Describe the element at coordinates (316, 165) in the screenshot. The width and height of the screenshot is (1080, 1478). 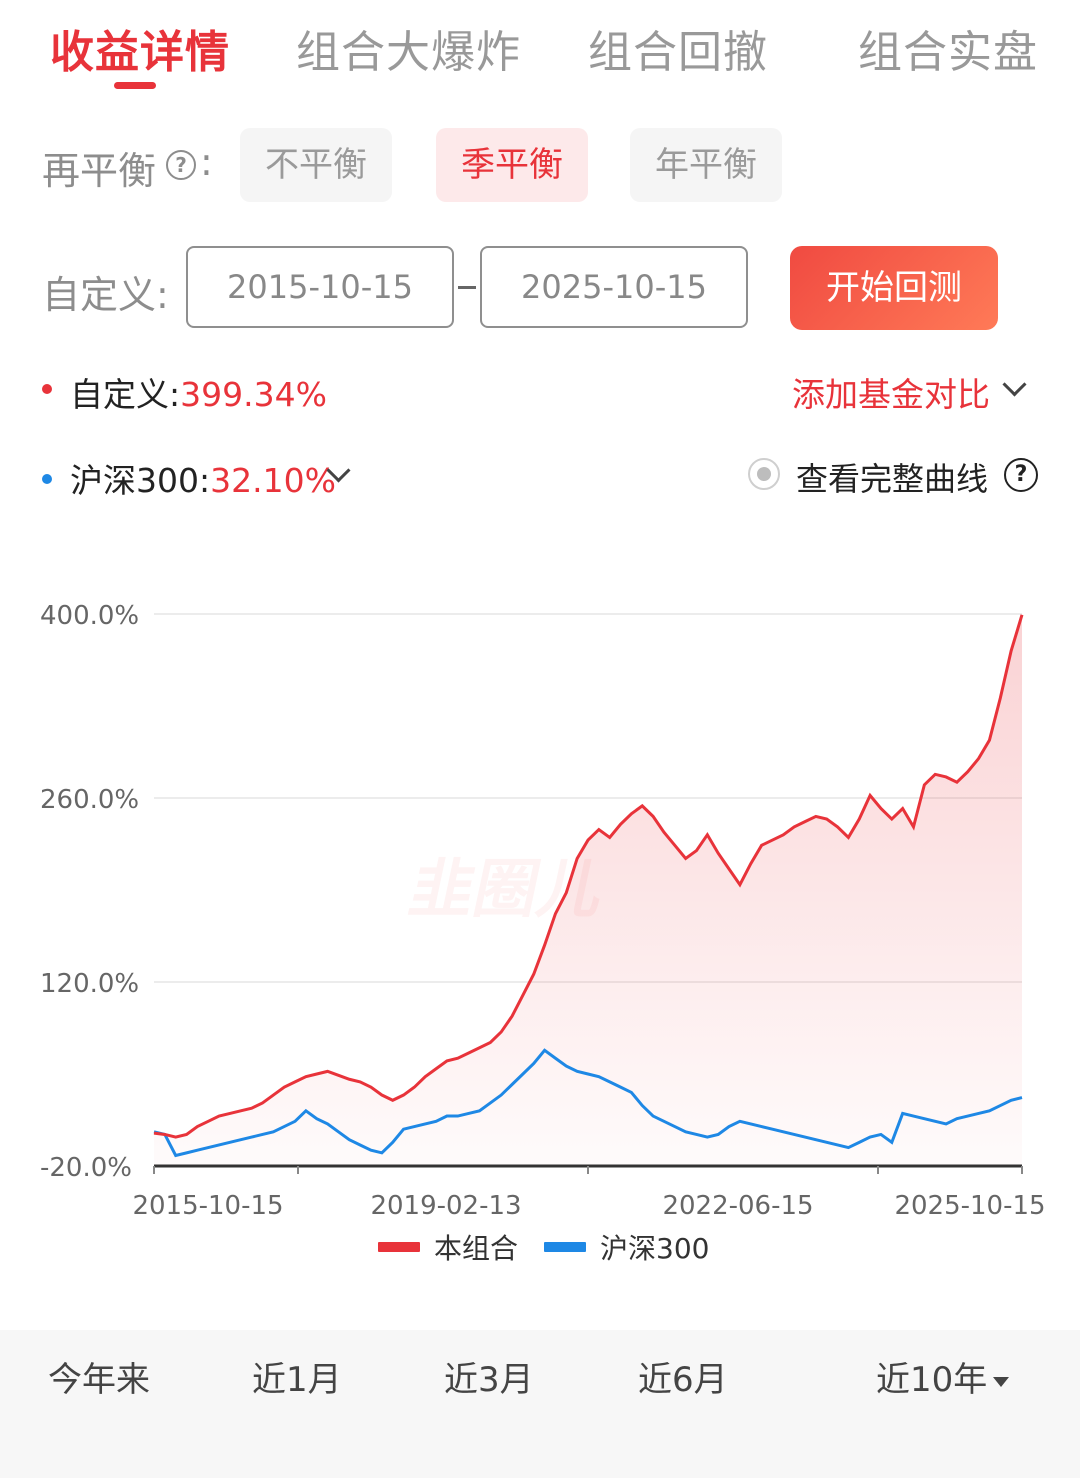
I see `rebalance-option-none: 不平衡` at that location.